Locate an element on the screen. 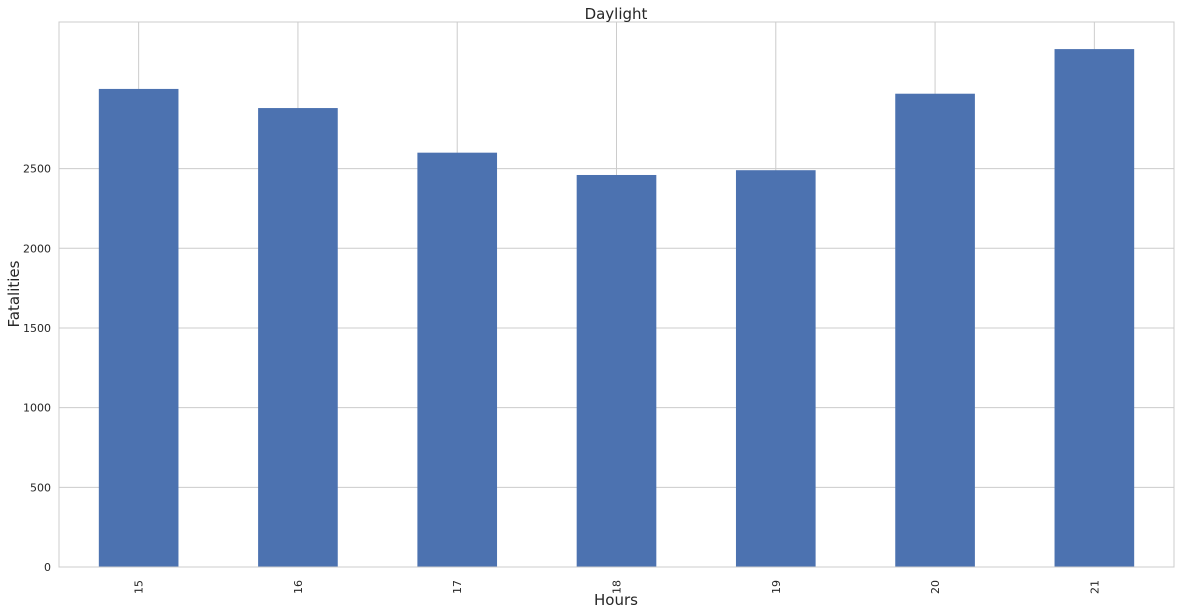 This screenshot has height=614, width=1182. y-tick-label: 2000 is located at coordinates (37, 248).